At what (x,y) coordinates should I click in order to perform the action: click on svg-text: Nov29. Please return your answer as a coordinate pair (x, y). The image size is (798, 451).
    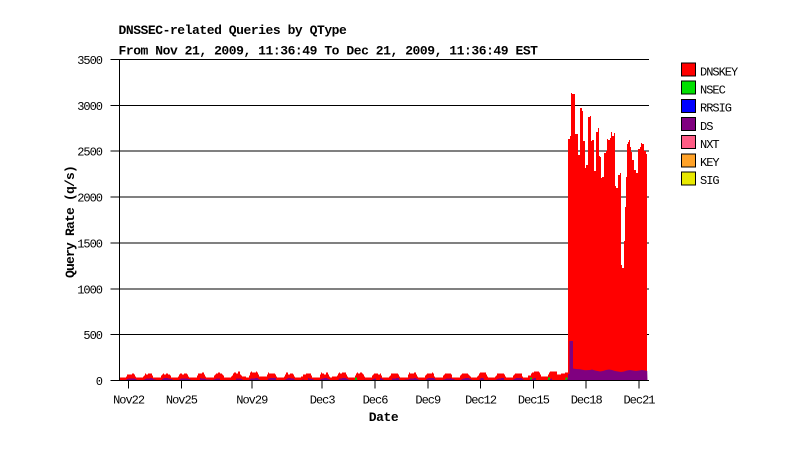
    Looking at the image, I should click on (252, 401).